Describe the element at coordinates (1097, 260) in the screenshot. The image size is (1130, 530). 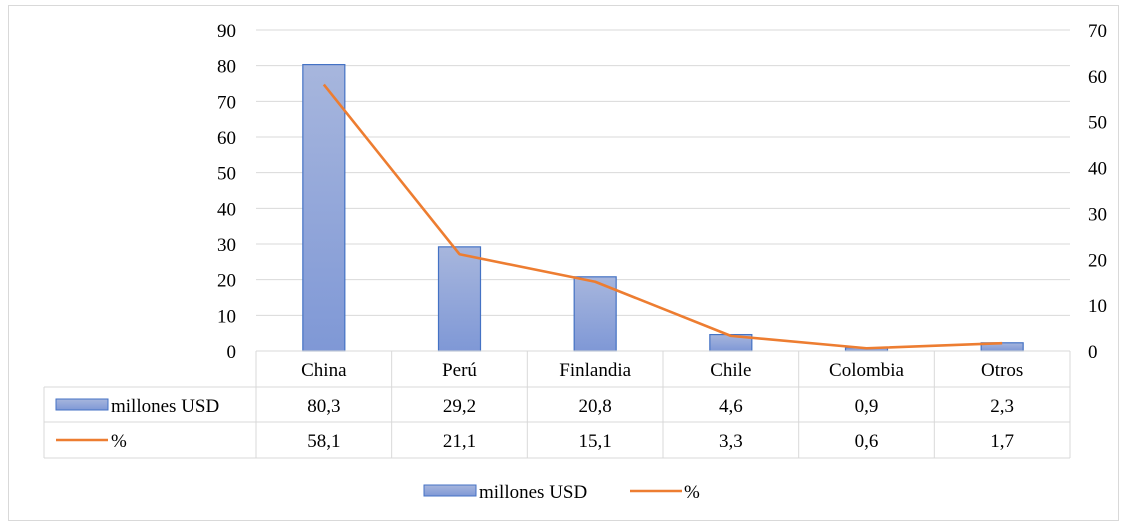
I see `y-tick-label-right: 20` at that location.